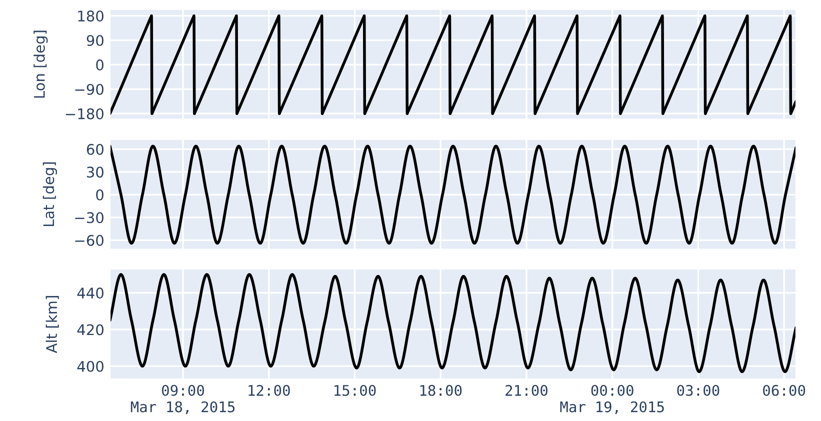  I want to click on y-axis-title: Alt [km], so click(52, 325).